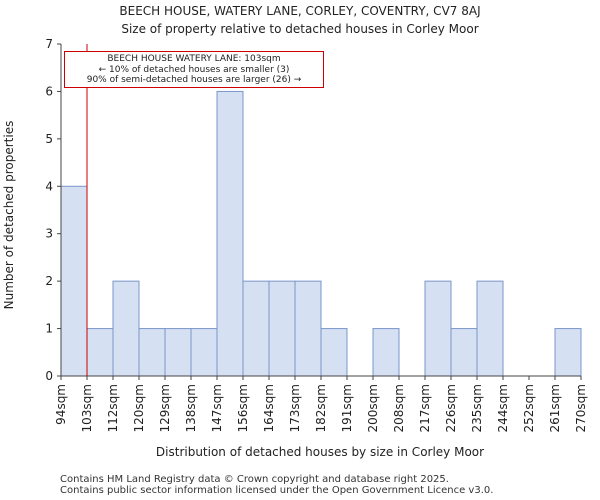 Image resolution: width=600 pixels, height=500 pixels. What do you see at coordinates (49, 329) in the screenshot?
I see `y-tick-label: 1` at bounding box center [49, 329].